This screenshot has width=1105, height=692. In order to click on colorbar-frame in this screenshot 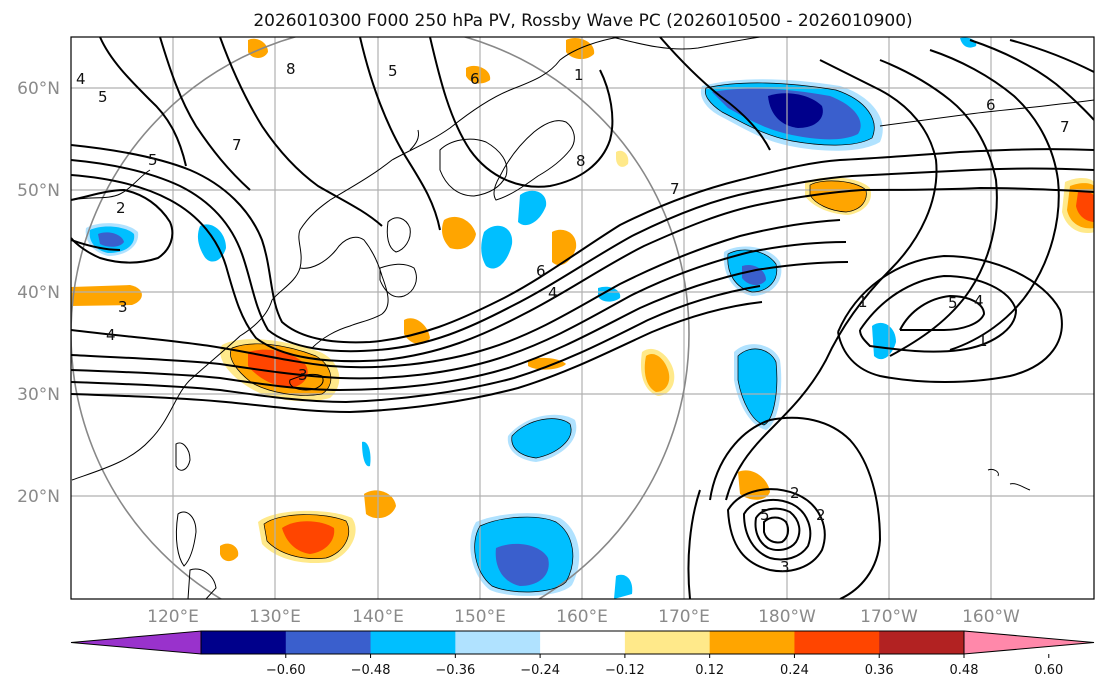, I will do `click(582, 642)`.